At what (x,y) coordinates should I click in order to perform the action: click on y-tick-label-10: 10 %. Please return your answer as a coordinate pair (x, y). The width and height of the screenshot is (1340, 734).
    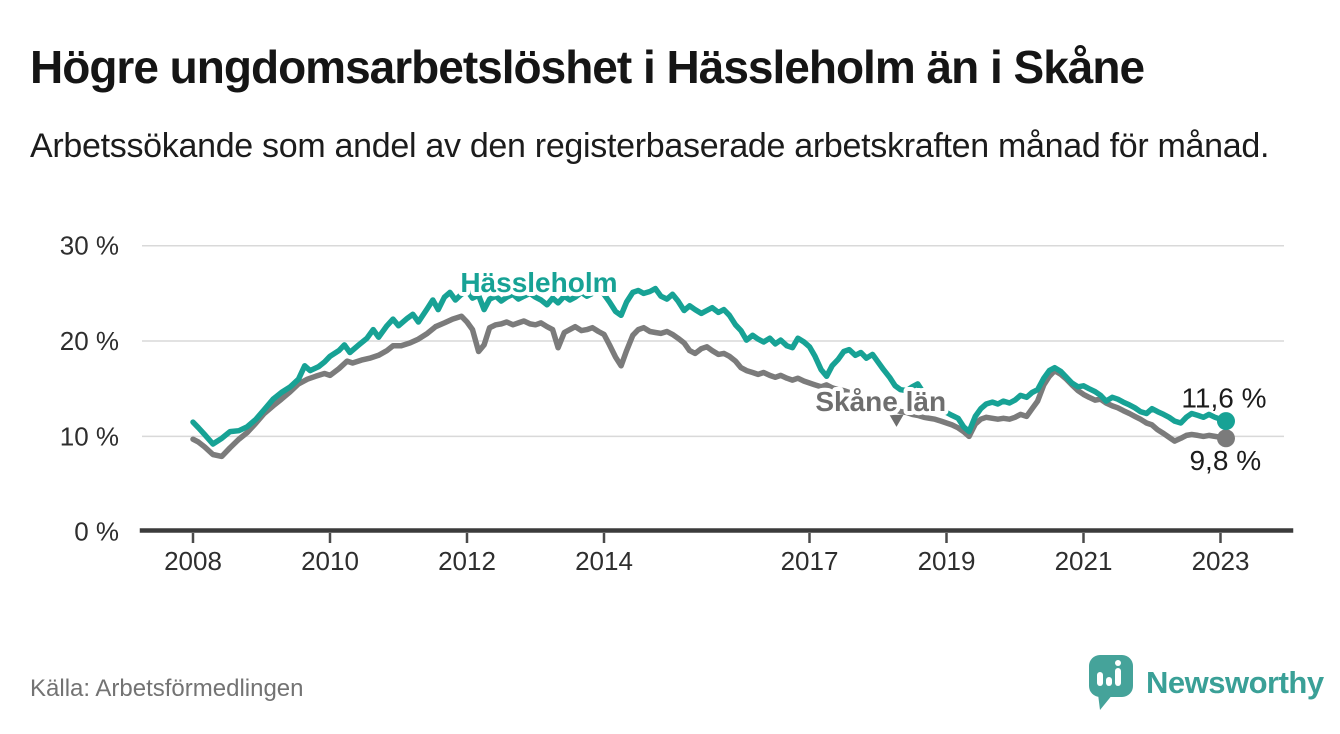
    Looking at the image, I should click on (89, 436).